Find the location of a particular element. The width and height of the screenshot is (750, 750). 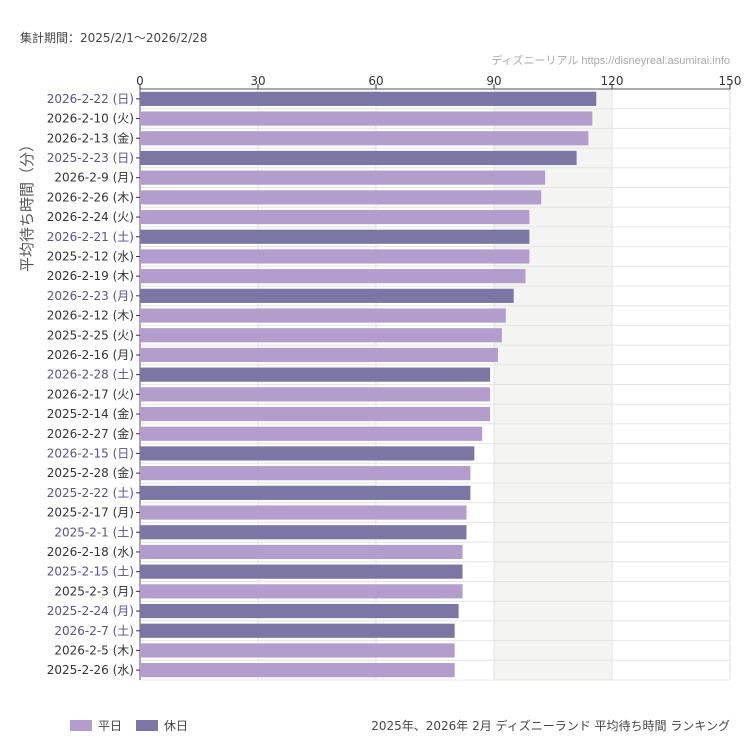

y-tick-label: 2025-2-25 (火) is located at coordinates (90, 335).